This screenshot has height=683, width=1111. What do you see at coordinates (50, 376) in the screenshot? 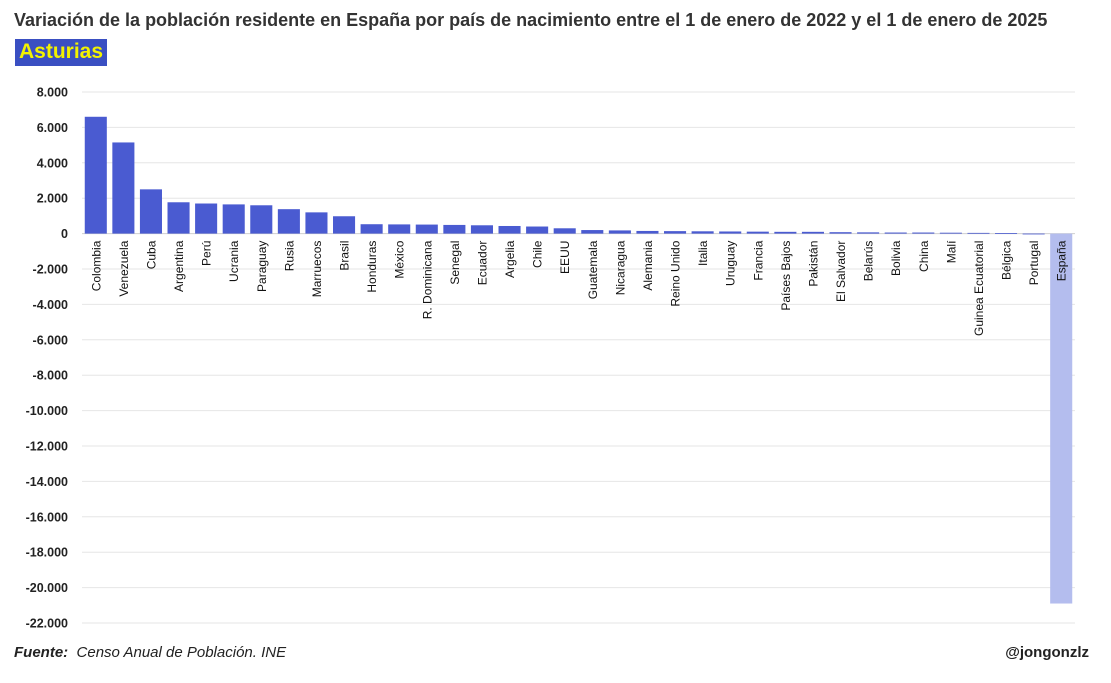
I see `y-tick-label: -8.000` at bounding box center [50, 376].